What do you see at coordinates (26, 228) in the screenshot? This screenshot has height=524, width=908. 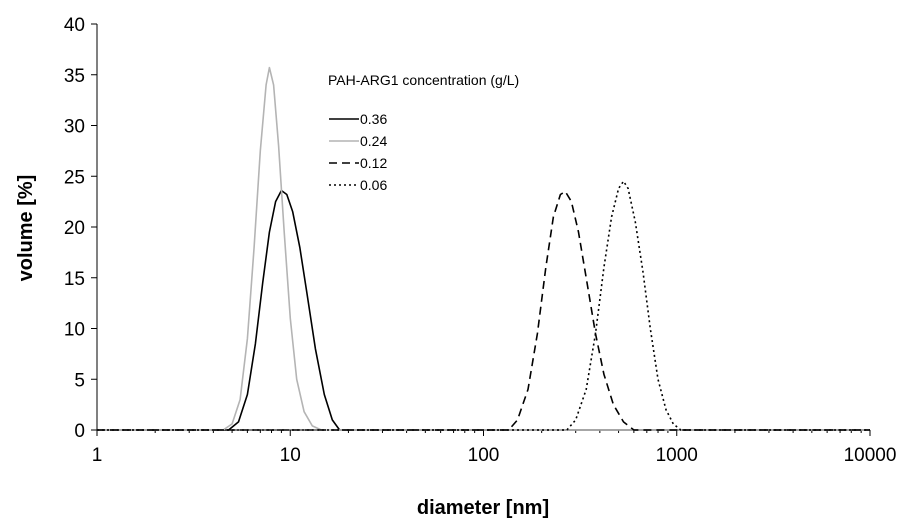 I see `y-axis-title: volume [%]` at bounding box center [26, 228].